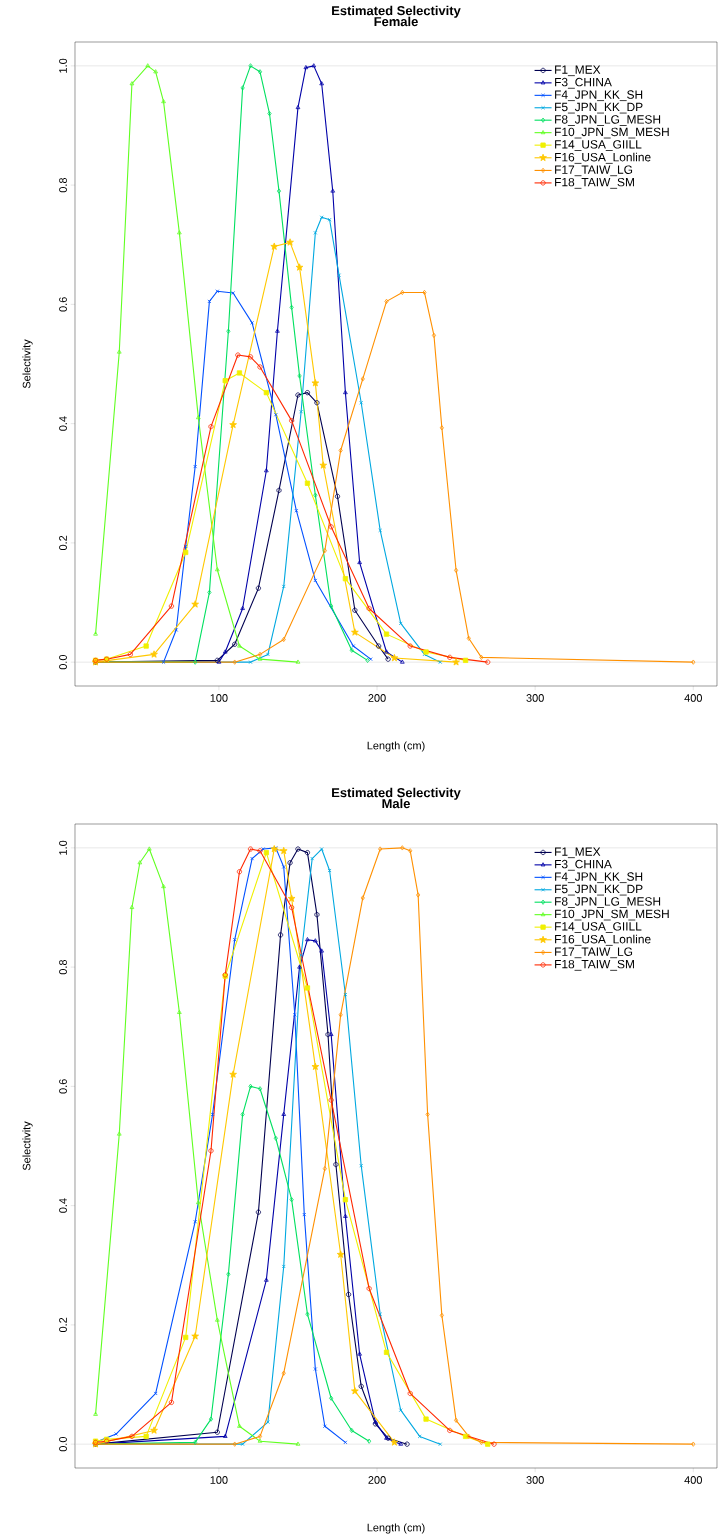  I want to click on chart-subtitle: Male, so click(396, 803).